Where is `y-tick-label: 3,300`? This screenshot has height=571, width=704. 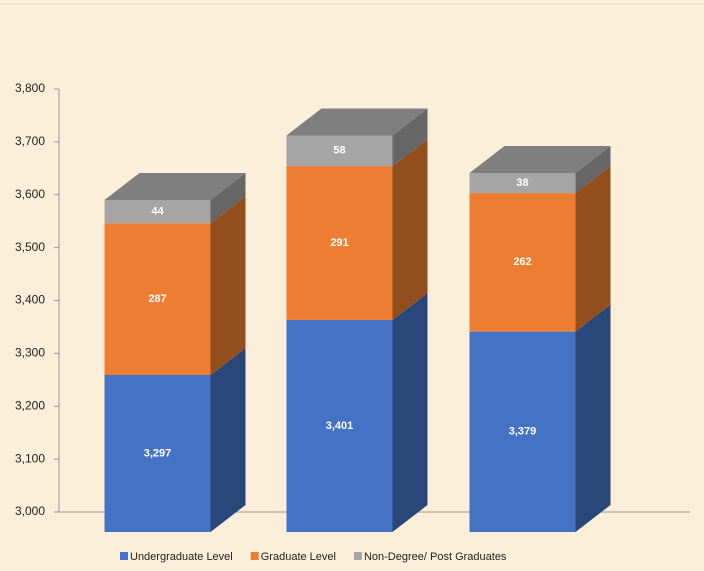 y-tick-label: 3,300 is located at coordinates (30, 353).